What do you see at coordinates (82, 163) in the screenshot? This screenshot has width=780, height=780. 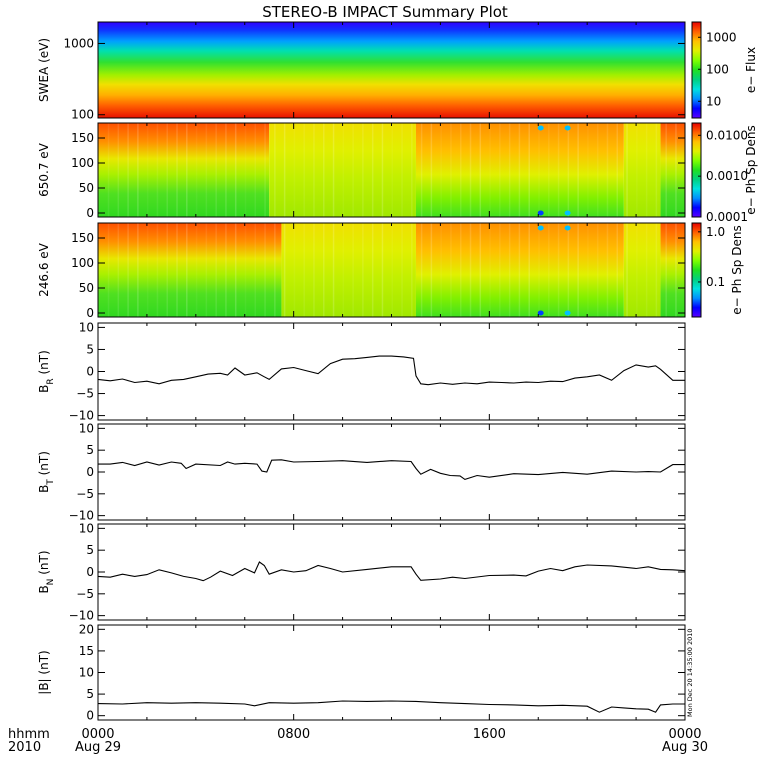 I see `pad650-ytick-label: 100` at bounding box center [82, 163].